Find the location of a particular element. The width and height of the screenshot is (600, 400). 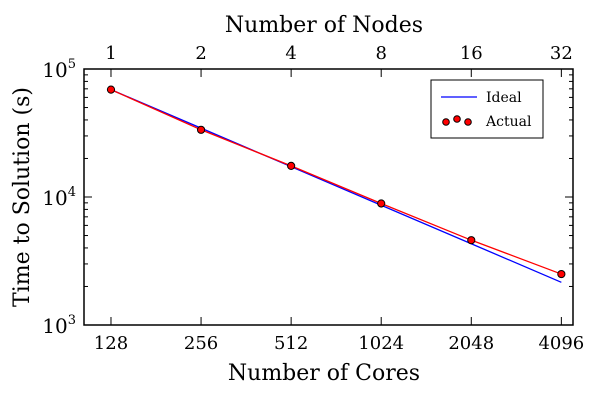

x-tick-label-bottom: 512 is located at coordinates (291, 343).